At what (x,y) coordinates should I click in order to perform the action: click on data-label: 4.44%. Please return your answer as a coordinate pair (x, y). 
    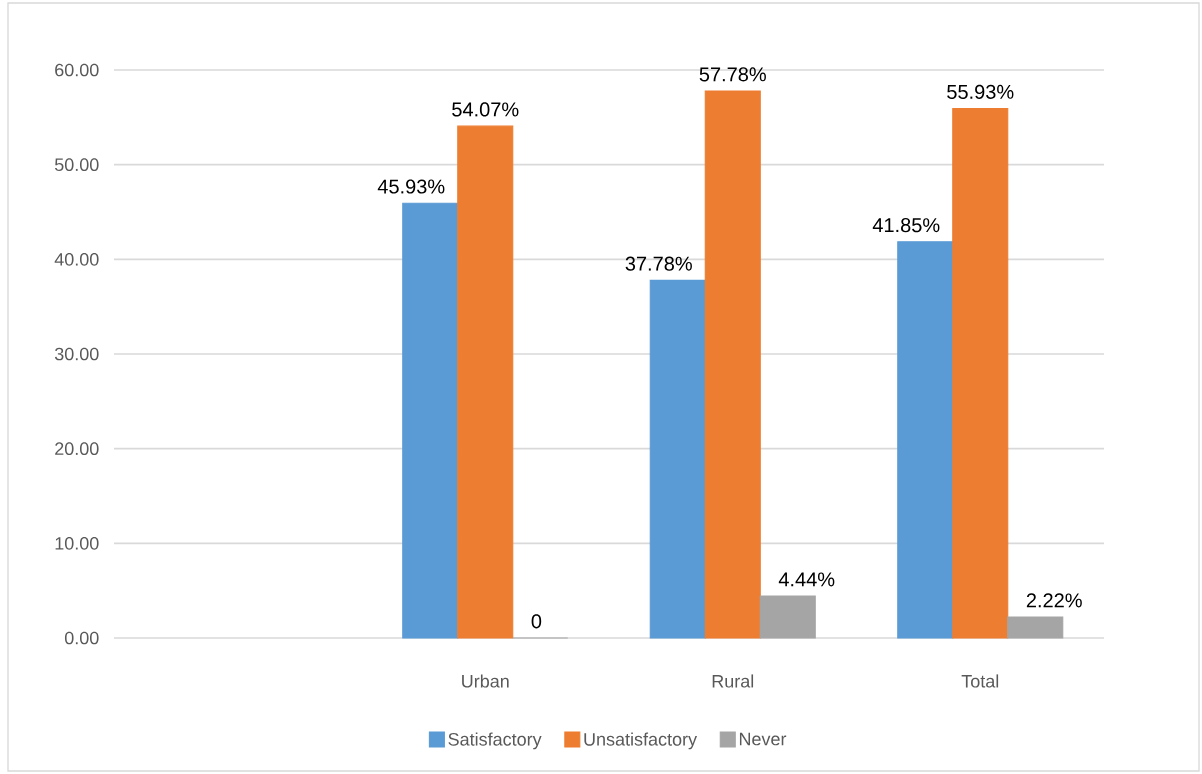
    Looking at the image, I should click on (806, 579).